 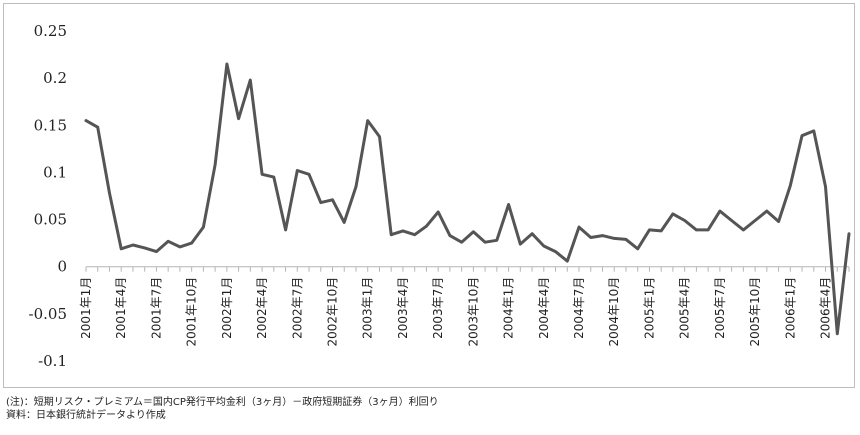 I want to click on x-tick-label: 2002年1月, so click(x=227, y=308).